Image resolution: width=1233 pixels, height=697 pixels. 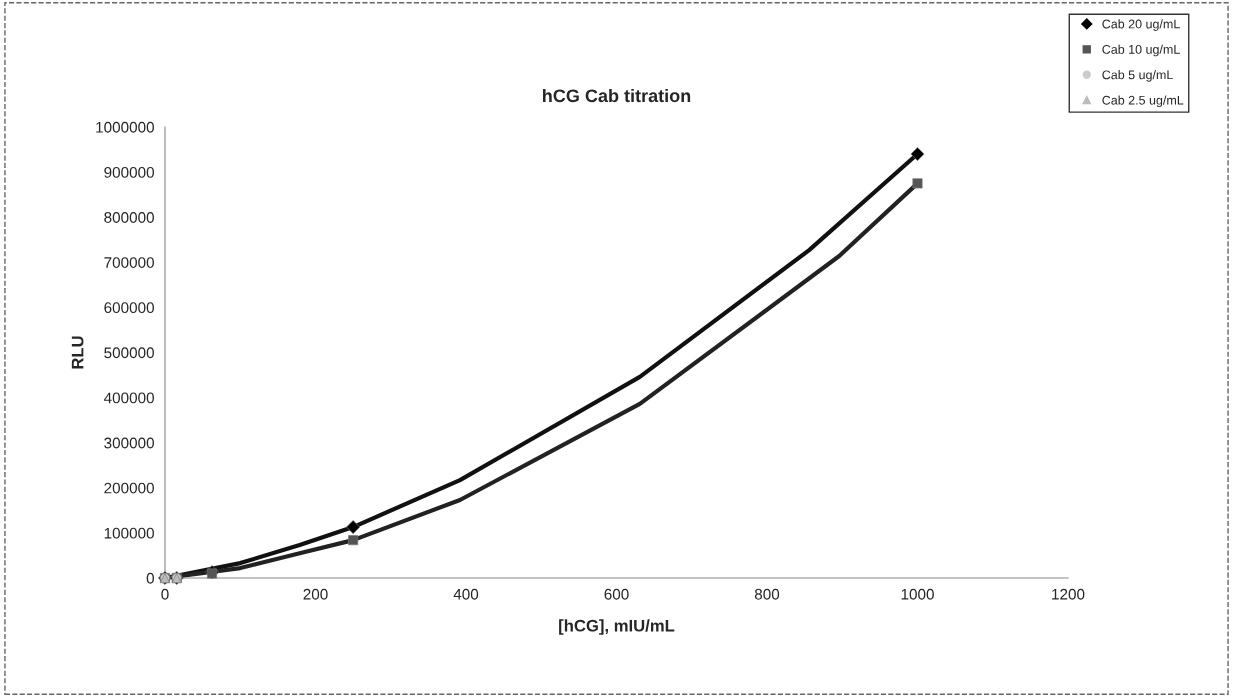 What do you see at coordinates (1141, 25) in the screenshot?
I see `legend-label: Cab 20 ug/mL` at bounding box center [1141, 25].